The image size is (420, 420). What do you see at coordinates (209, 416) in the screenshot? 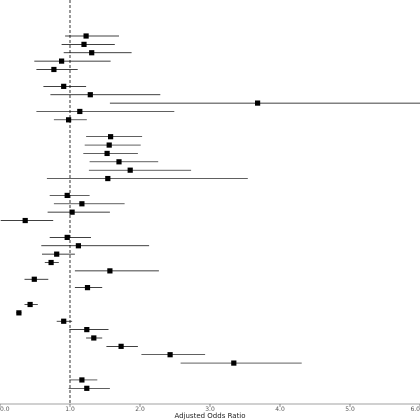
I see `x-axis-title: Adjusted Odds Ratio` at bounding box center [209, 416].